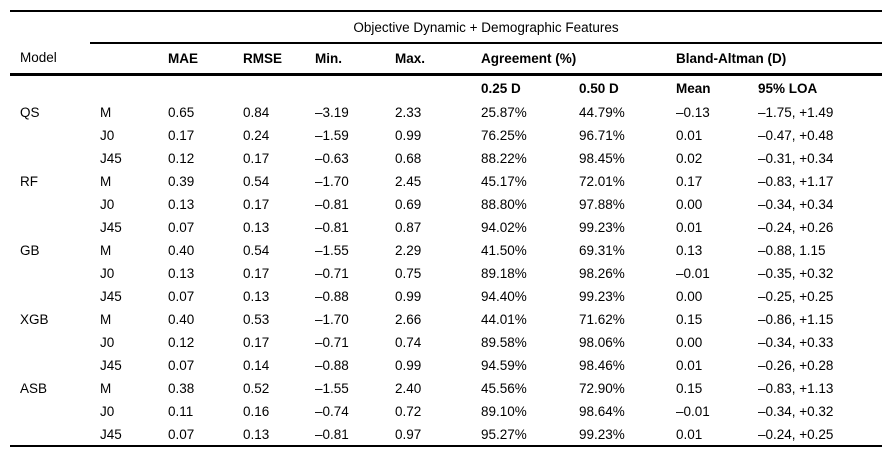 This screenshot has width=892, height=463. What do you see at coordinates (796, 296) in the screenshot?
I see `cell-ba-loa: –0.25, +0.25` at bounding box center [796, 296].